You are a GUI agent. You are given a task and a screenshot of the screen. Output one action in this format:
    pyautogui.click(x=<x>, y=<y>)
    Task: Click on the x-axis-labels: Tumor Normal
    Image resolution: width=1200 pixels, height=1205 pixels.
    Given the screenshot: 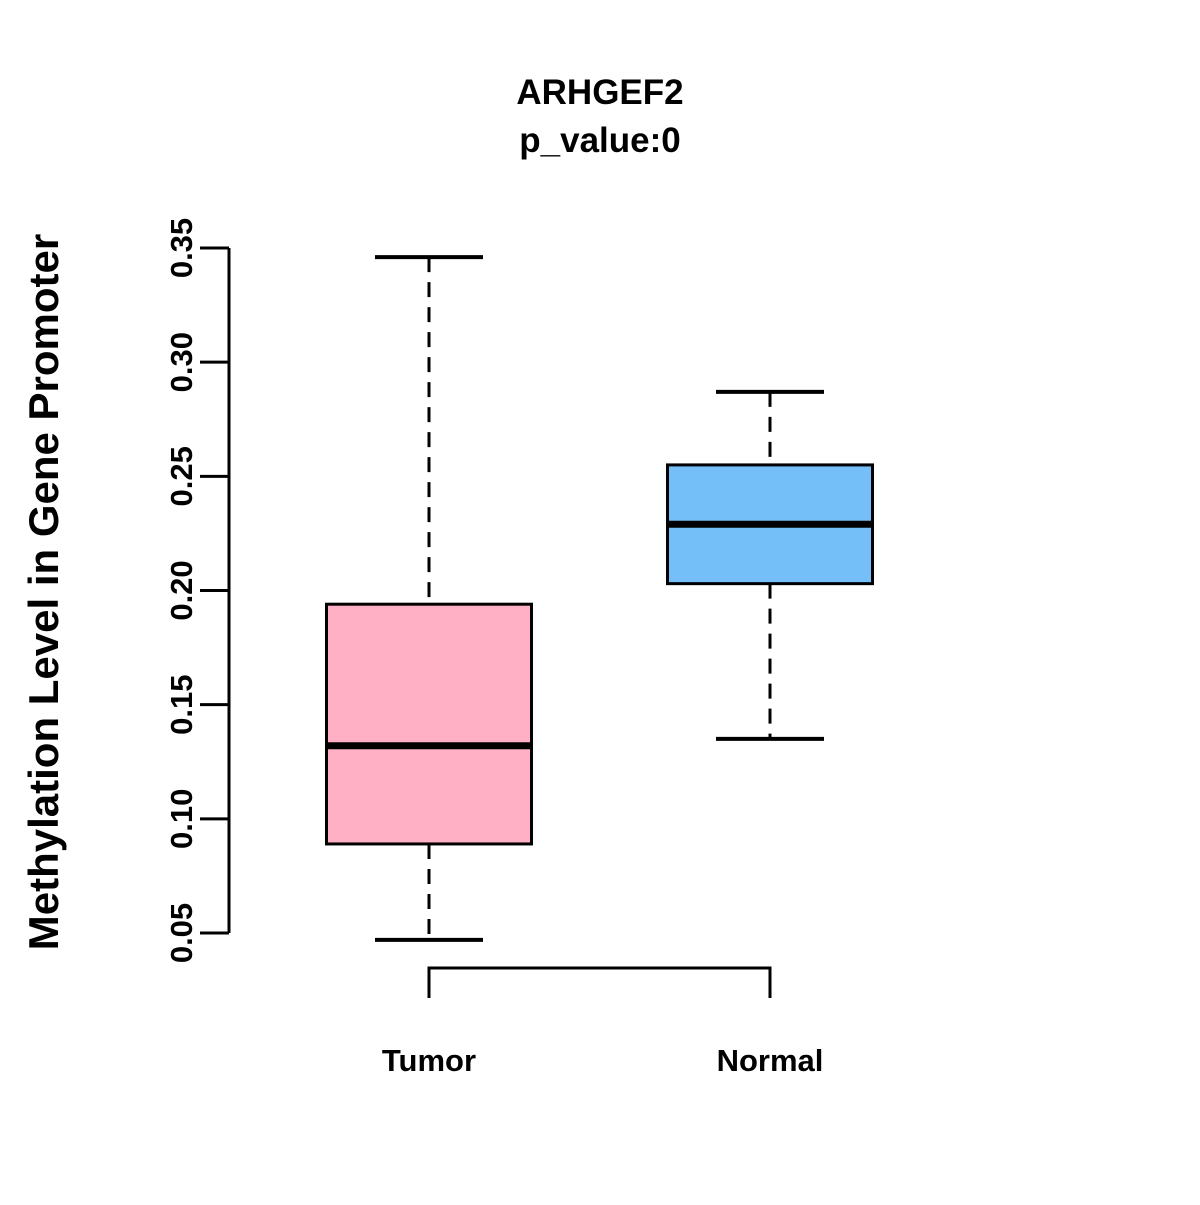 What is the action you would take?
    pyautogui.click(x=602, y=1060)
    